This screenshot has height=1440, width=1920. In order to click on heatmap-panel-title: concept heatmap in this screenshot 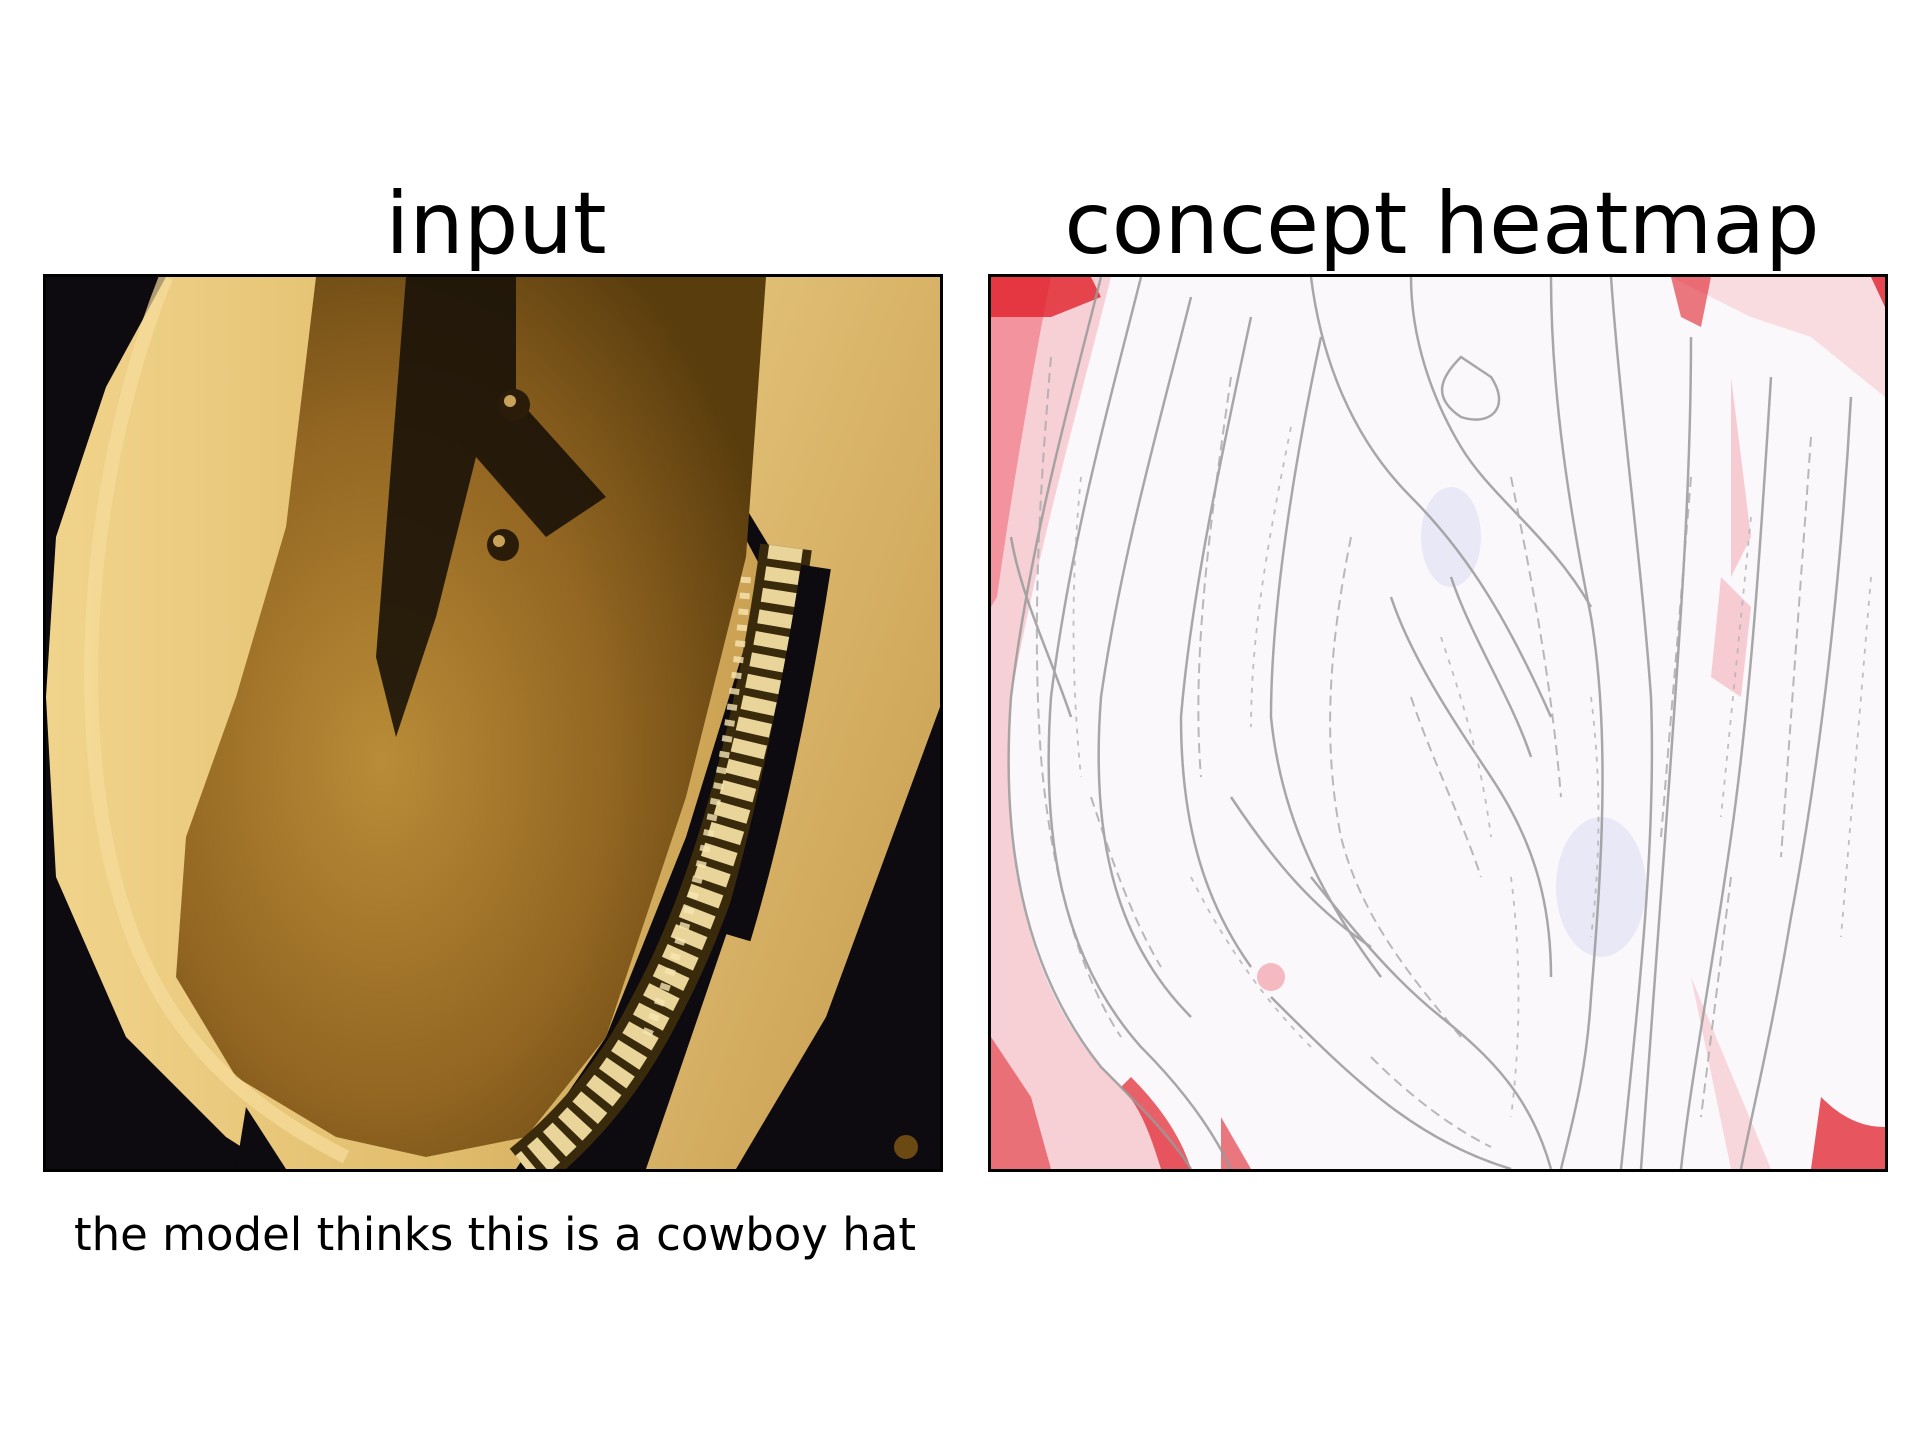, I will do `click(1442, 224)`.